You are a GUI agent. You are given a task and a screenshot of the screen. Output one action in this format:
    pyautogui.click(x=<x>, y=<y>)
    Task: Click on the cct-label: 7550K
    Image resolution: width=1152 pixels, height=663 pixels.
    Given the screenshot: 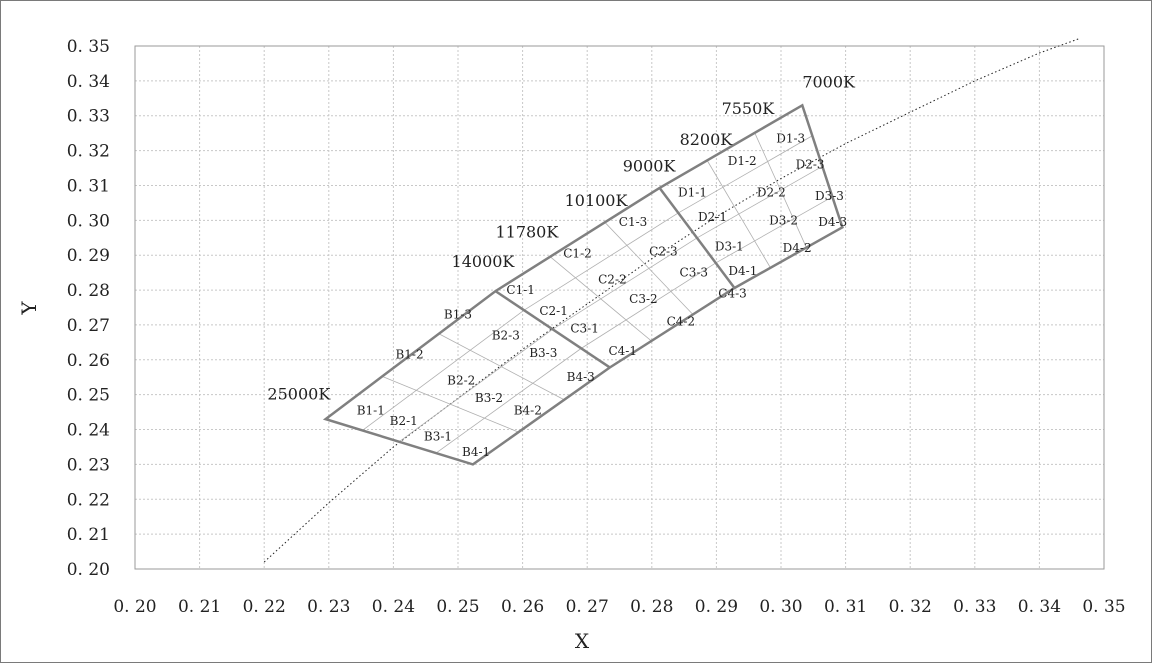 What is the action you would take?
    pyautogui.click(x=749, y=108)
    